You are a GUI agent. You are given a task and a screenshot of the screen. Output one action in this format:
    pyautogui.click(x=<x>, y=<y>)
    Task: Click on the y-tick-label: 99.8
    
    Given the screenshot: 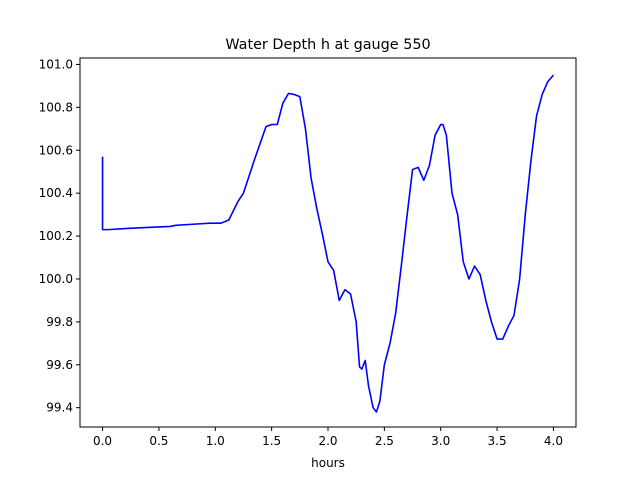 What is the action you would take?
    pyautogui.click(x=59, y=322)
    